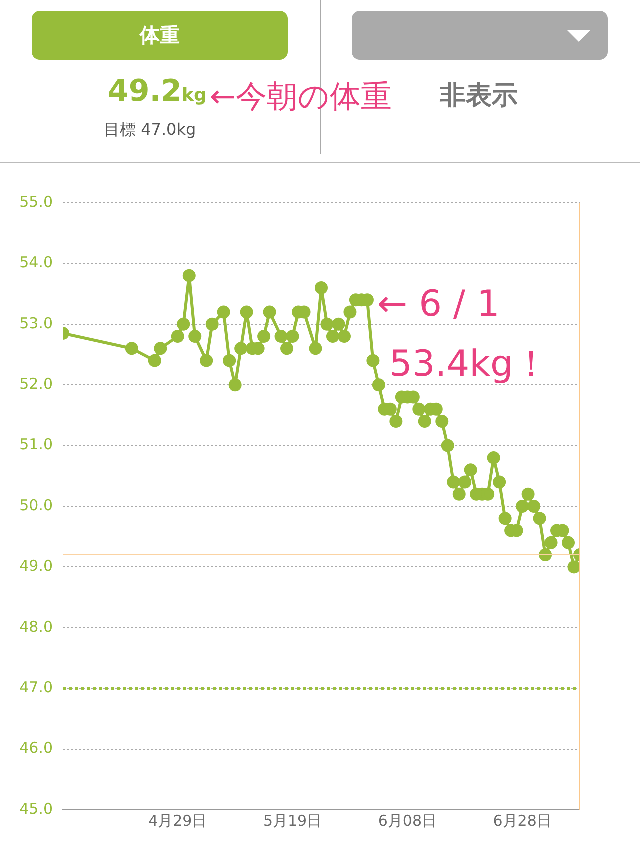 The height and width of the screenshot is (851, 640). I want to click on text: 49.2, so click(145, 91).